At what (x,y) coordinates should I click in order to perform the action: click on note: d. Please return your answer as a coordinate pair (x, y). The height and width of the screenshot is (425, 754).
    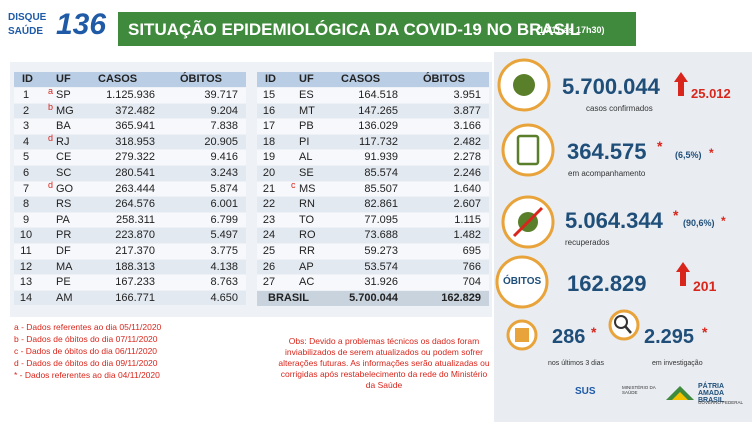
    Looking at the image, I should click on (51, 137).